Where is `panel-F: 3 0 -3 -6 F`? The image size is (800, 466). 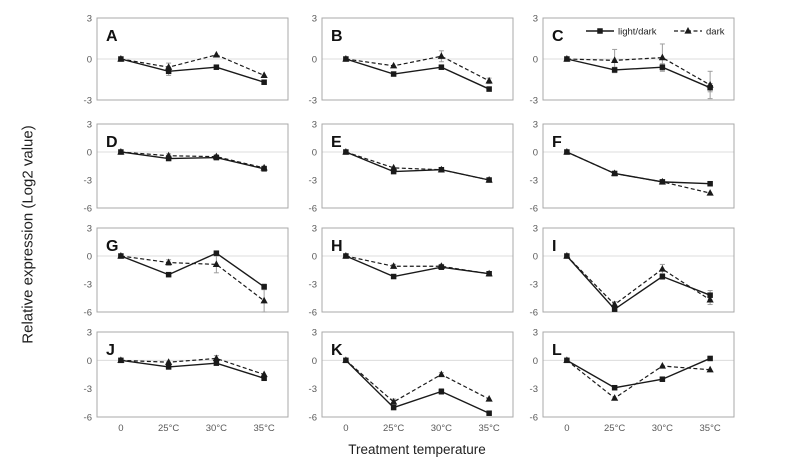
panel-F: 3 0 -3 -6 F is located at coordinates (632, 167).